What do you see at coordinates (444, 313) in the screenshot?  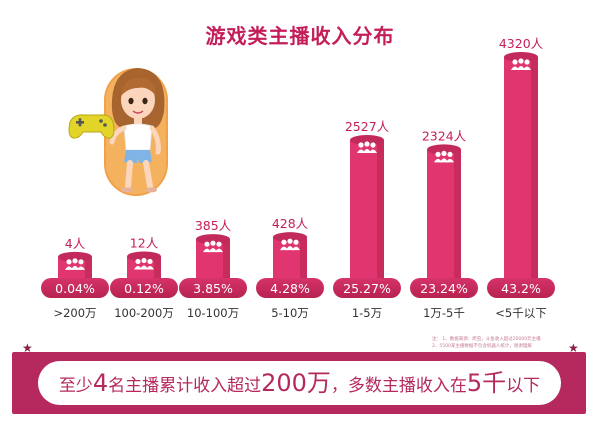 I see `category-label: 1万-5千` at bounding box center [444, 313].